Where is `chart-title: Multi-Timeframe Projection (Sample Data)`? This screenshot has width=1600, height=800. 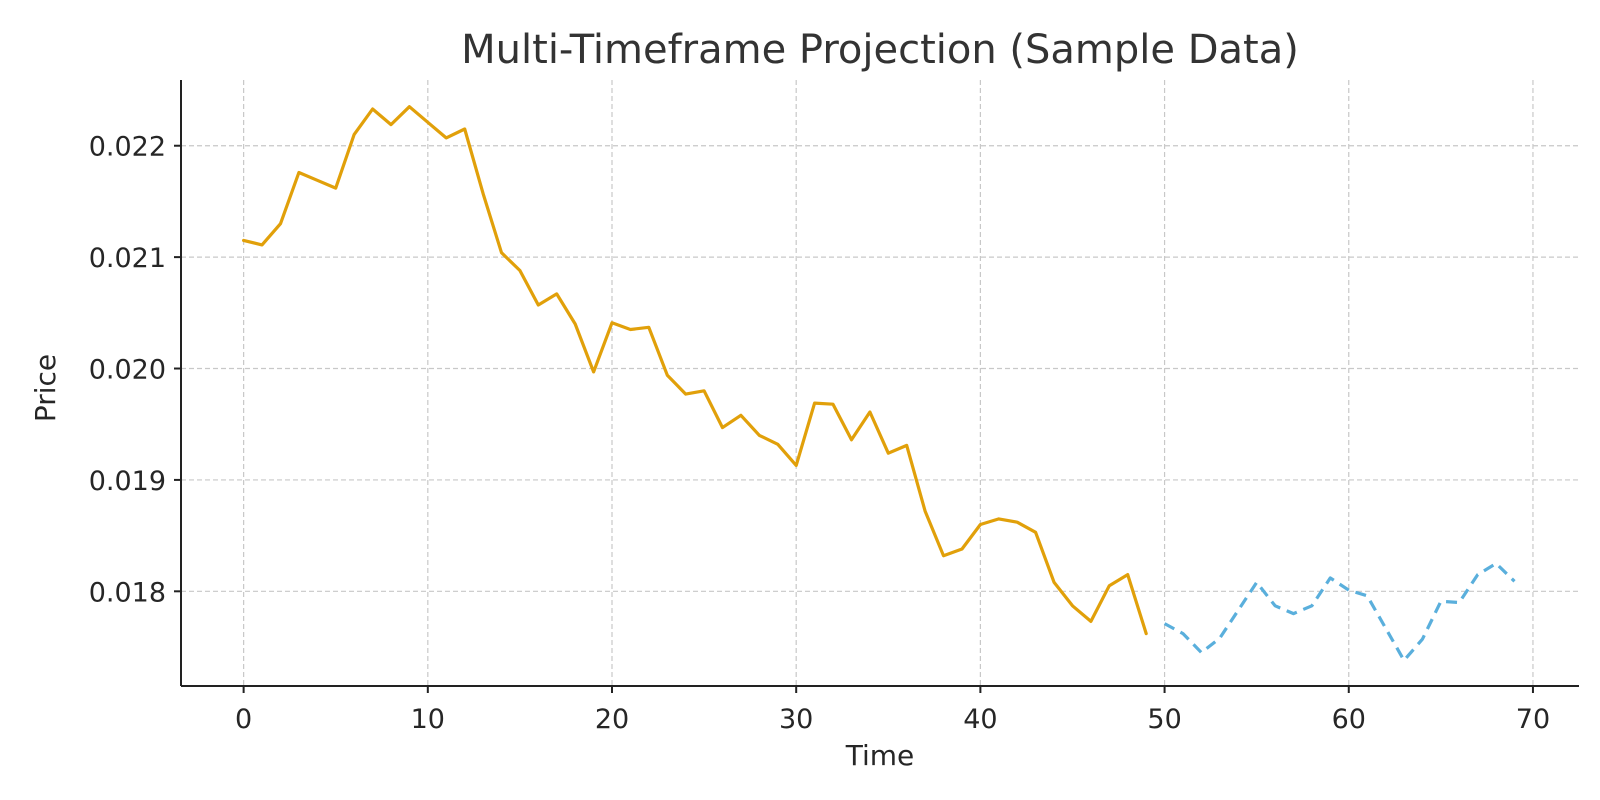 chart-title: Multi-Timeframe Projection (Sample Data) is located at coordinates (880, 50).